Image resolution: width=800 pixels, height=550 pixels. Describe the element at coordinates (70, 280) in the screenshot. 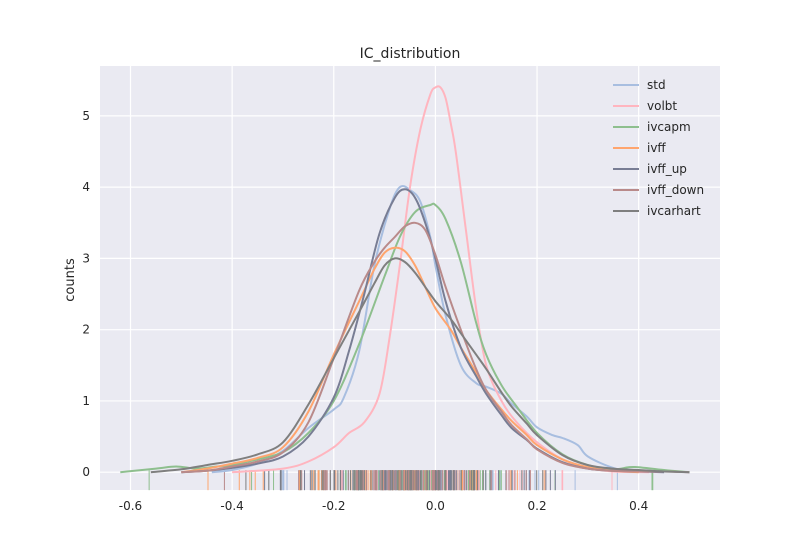

I see `y-axis-label: counts` at that location.